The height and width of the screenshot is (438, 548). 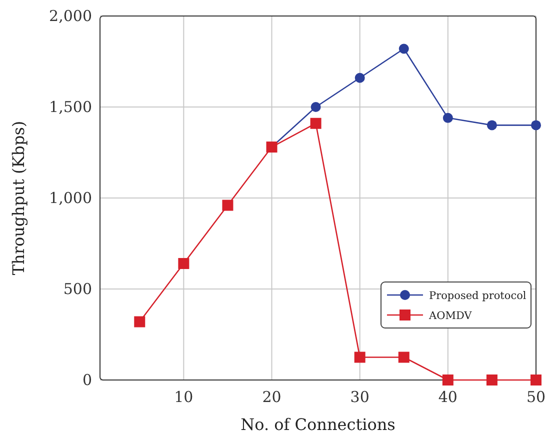 I want to click on y-tick-label: 0, so click(x=87, y=380).